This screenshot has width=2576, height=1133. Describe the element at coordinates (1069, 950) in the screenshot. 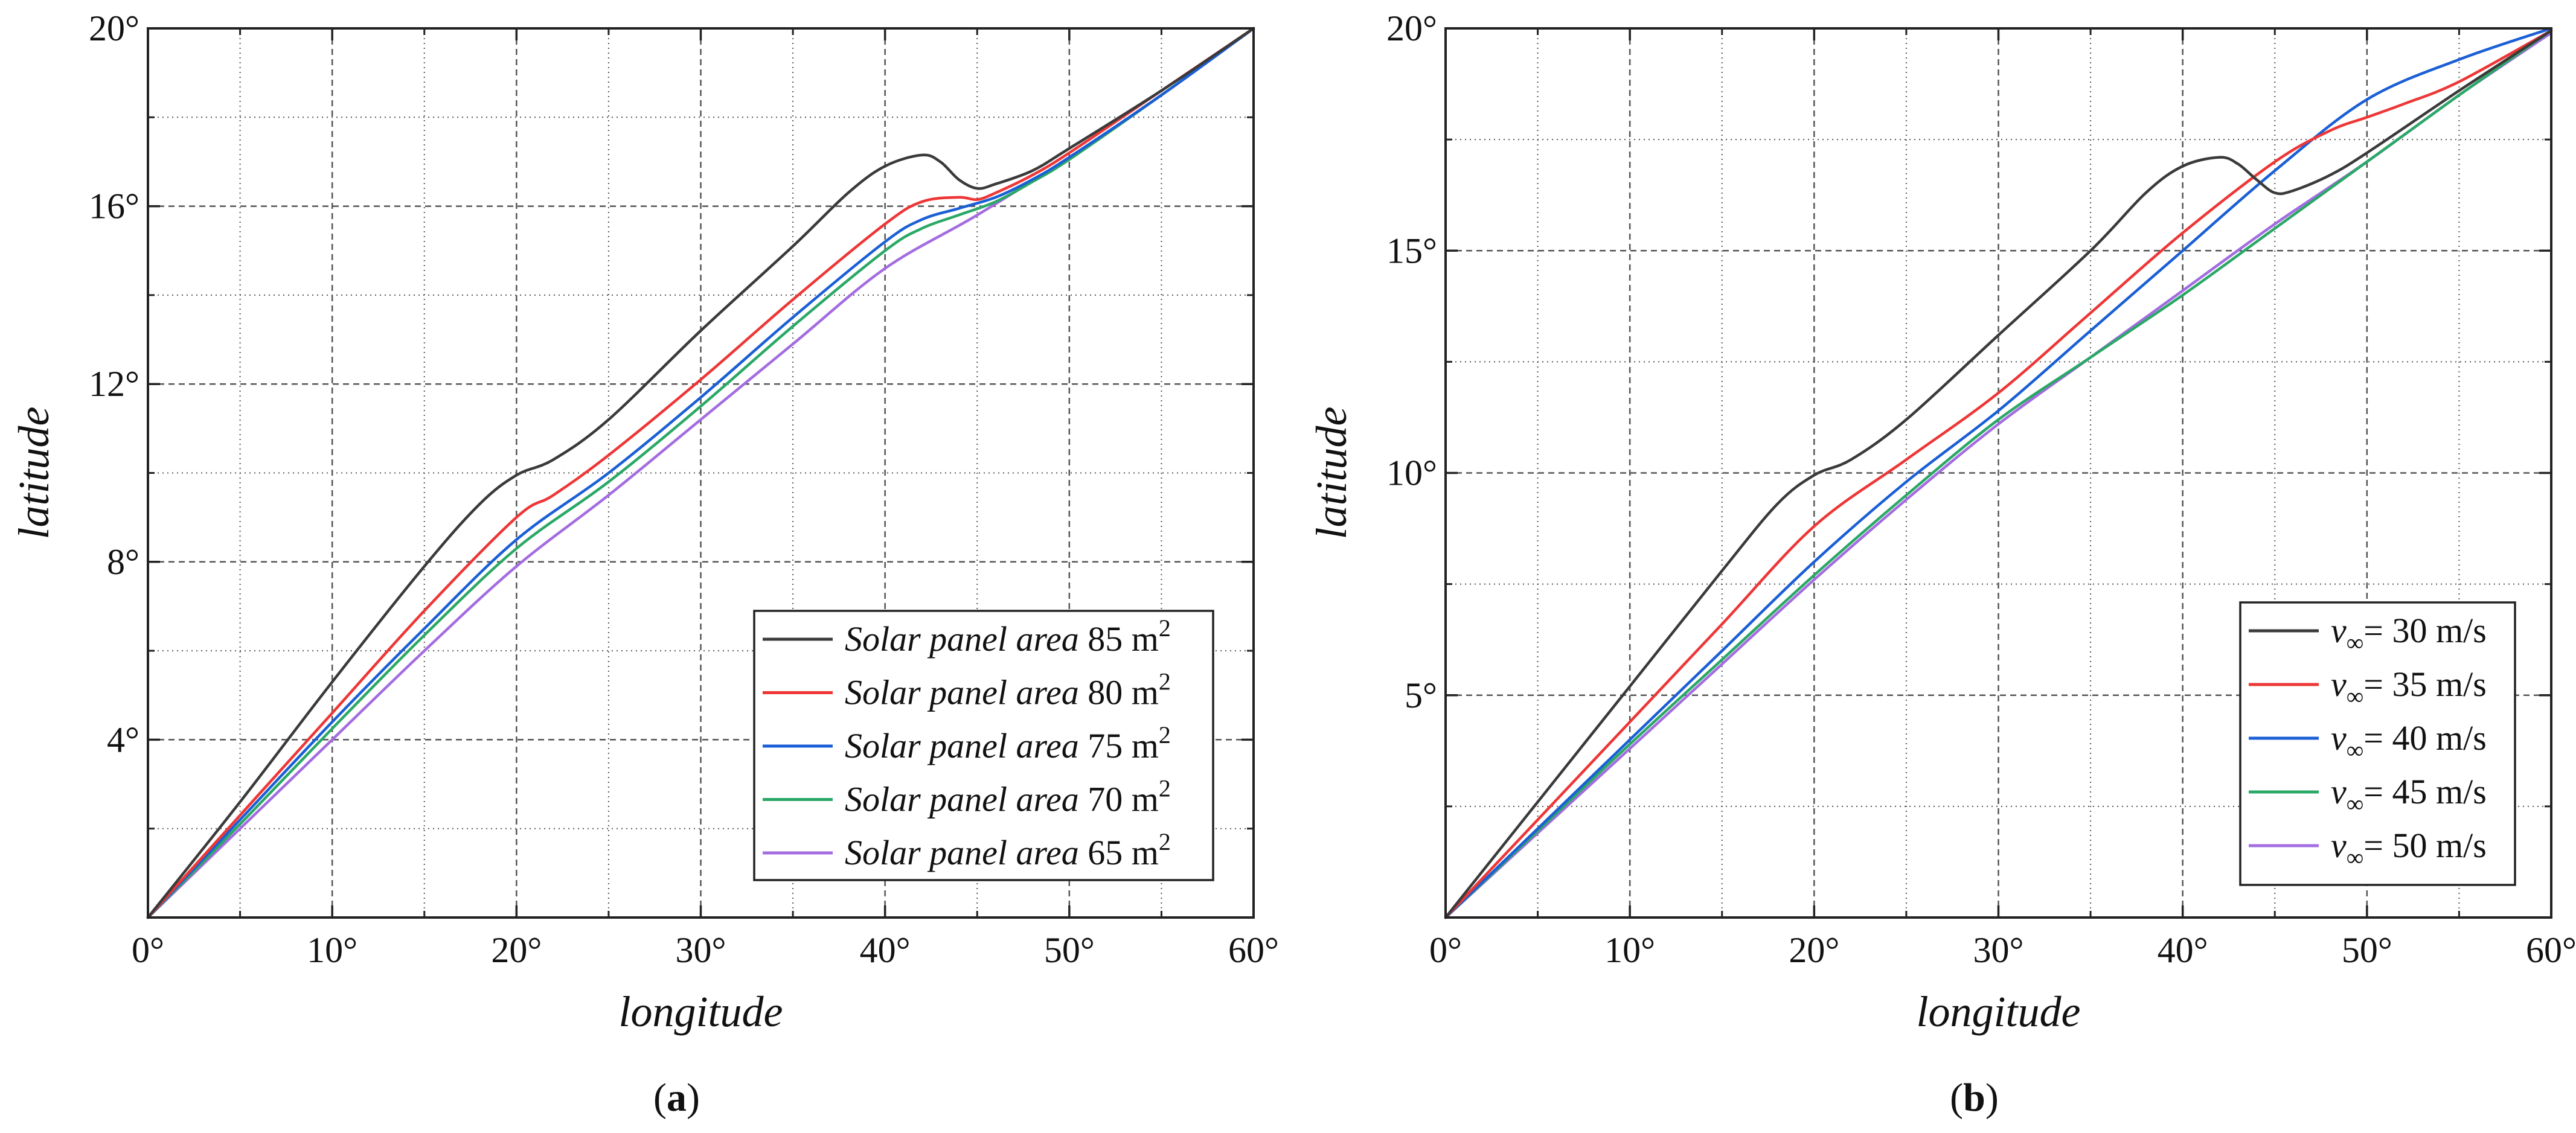

I see `panel-a-x-tick-label: 50°` at that location.